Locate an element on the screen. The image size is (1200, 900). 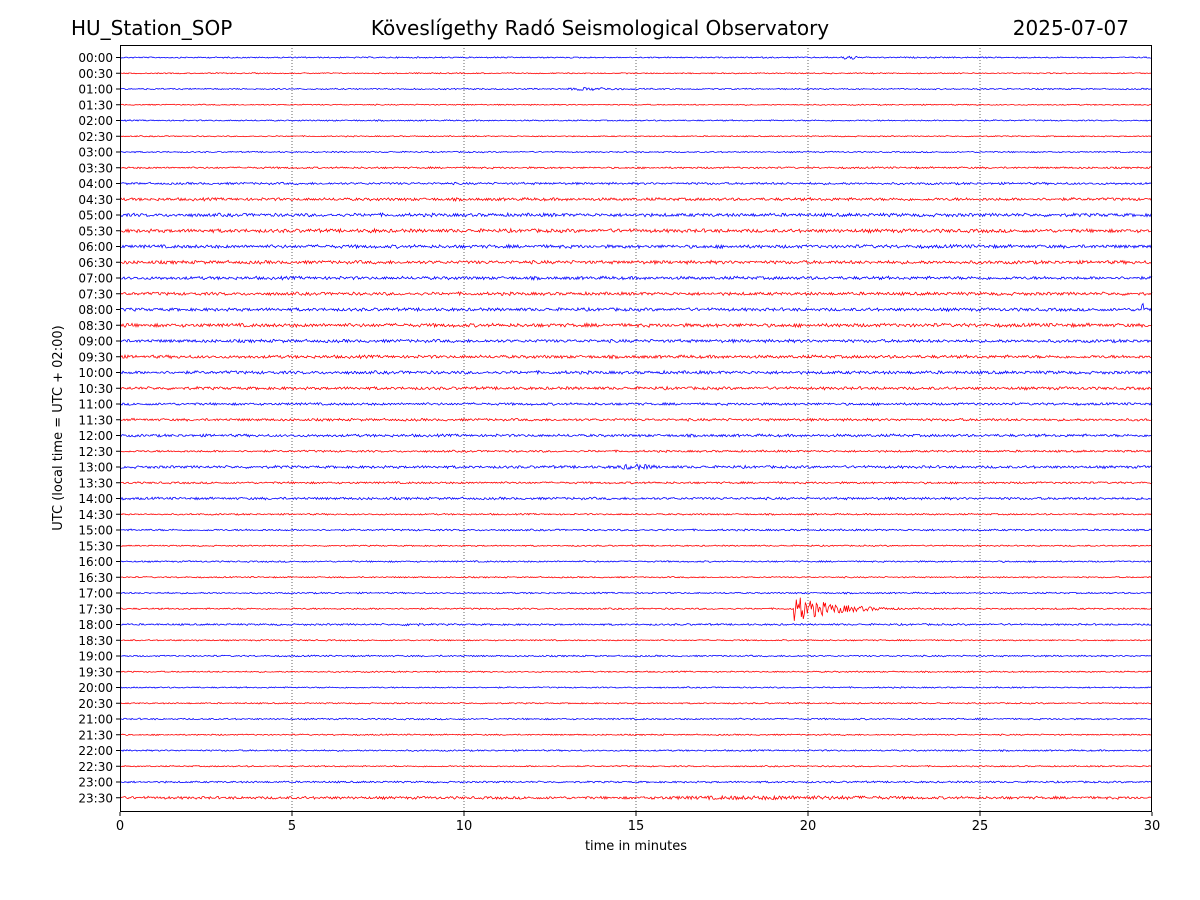
y-tick-label: 06:30 is located at coordinates (95, 263).